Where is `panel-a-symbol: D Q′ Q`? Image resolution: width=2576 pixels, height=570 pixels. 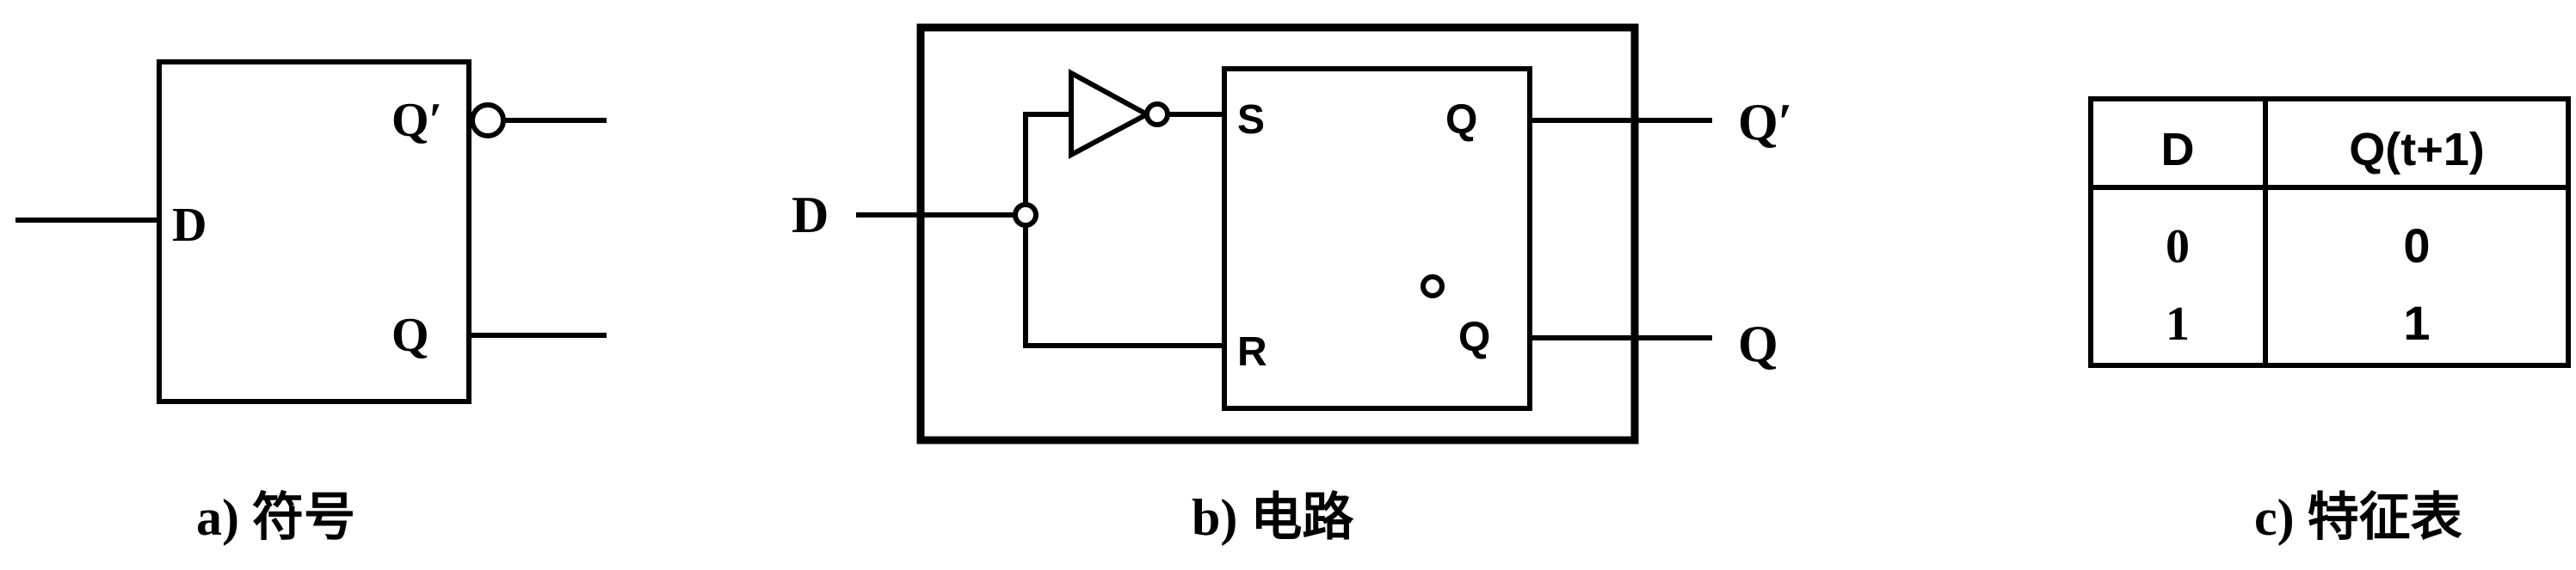
panel-a-symbol: D Q′ Q is located at coordinates (311, 232).